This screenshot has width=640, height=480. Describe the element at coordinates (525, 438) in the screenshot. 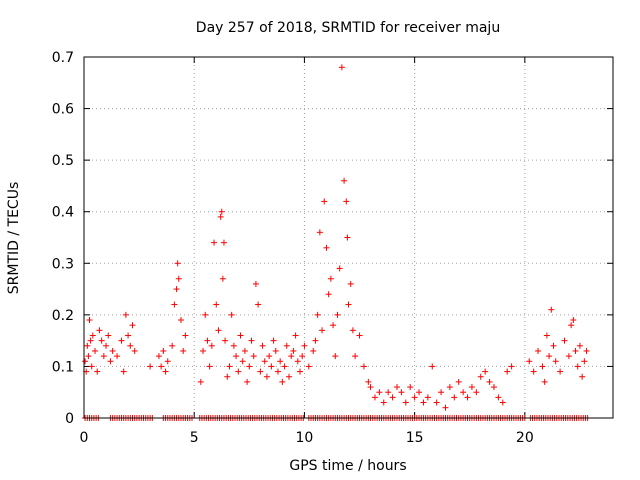

I see `x-tick-label: 20` at that location.